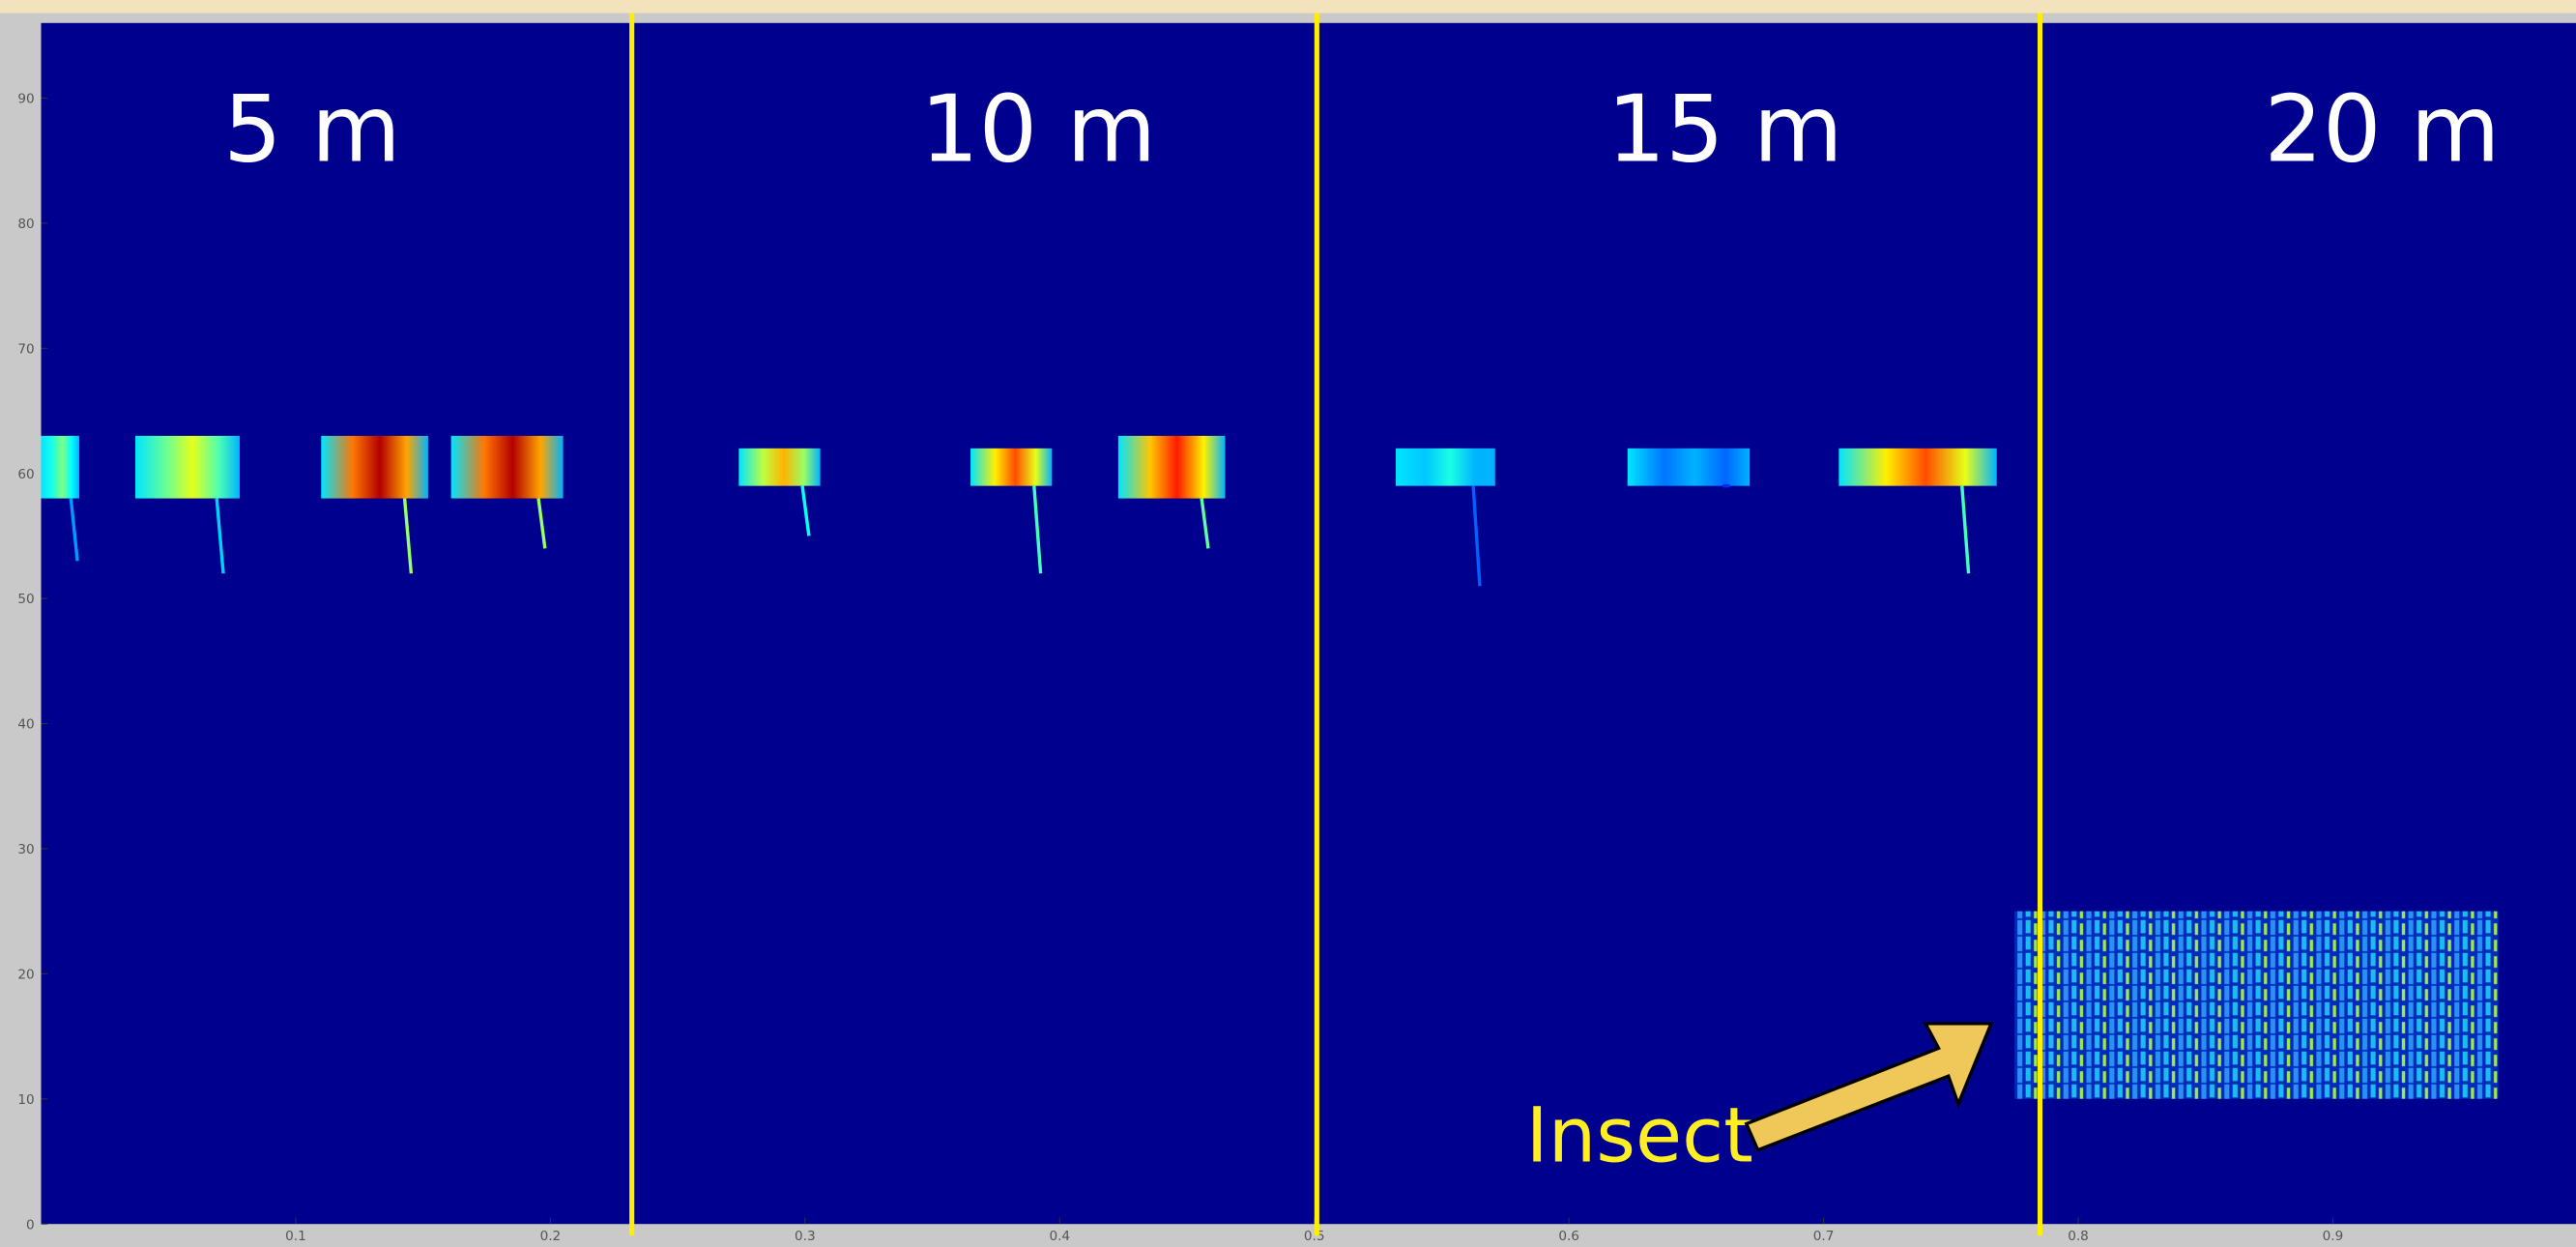  Describe the element at coordinates (30, 1225) in the screenshot. I see `y-tick-label: 0` at that location.